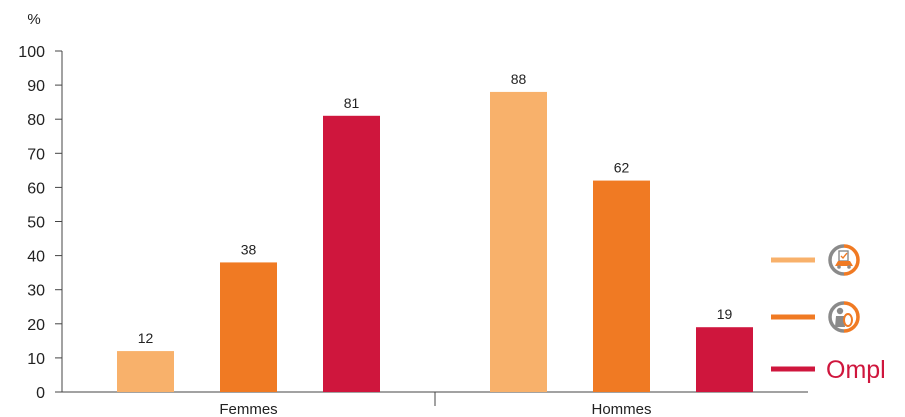 The image size is (905, 417). What do you see at coordinates (36, 359) in the screenshot?
I see `y-tick-label: 10` at bounding box center [36, 359].